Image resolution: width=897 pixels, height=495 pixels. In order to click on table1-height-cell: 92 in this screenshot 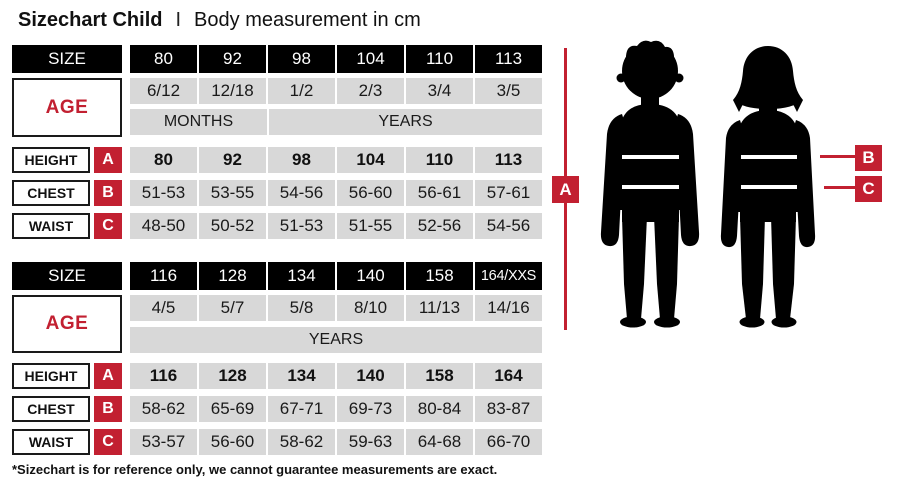, I will do `click(232, 160)`.